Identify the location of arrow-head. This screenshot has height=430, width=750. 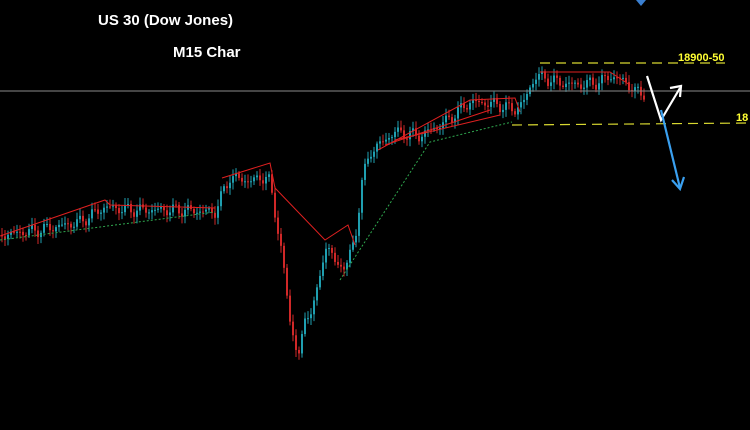
(678, 184).